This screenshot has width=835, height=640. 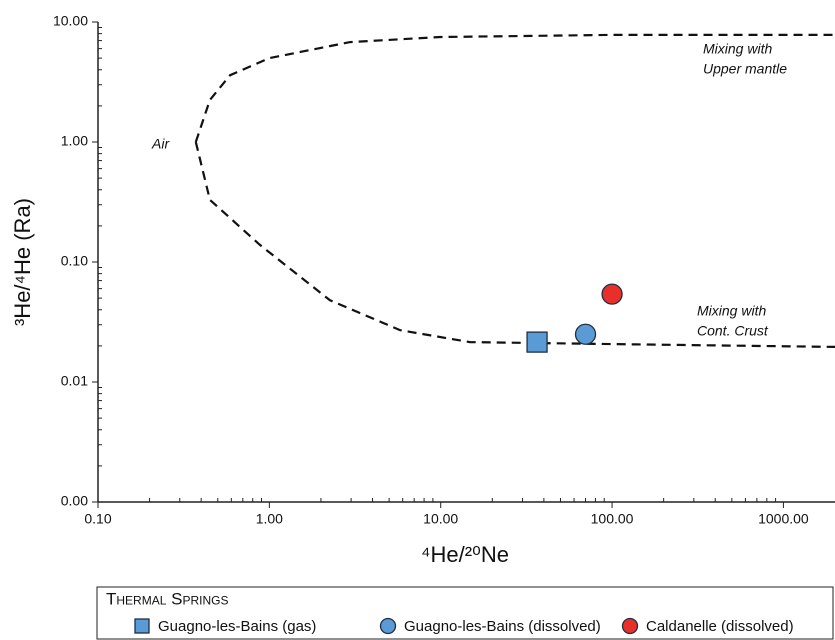 I want to click on x-tick-label: 0.10, so click(x=97, y=519).